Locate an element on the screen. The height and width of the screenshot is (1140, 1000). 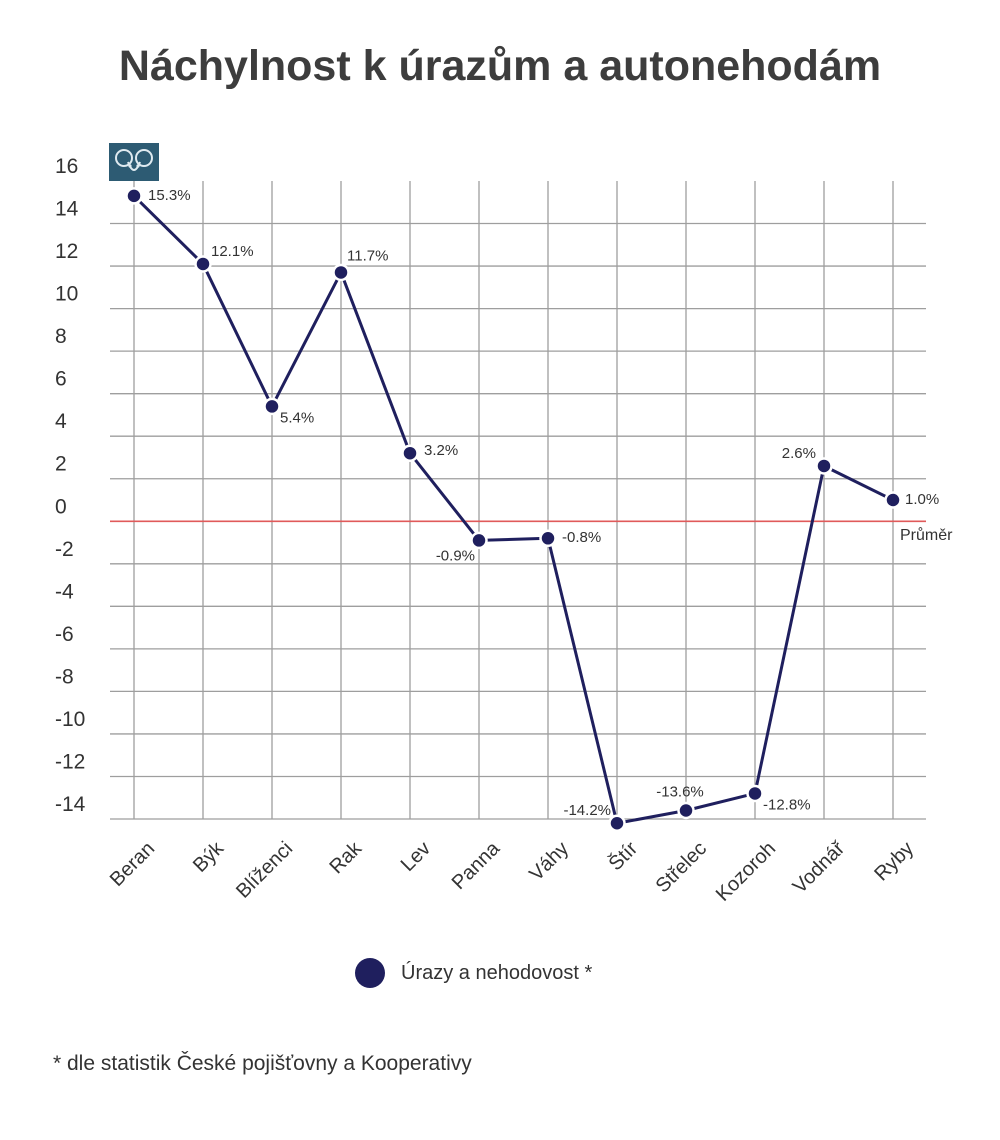
chart-title: Náchylnost k úrazům a autonehodám is located at coordinates (500, 66).